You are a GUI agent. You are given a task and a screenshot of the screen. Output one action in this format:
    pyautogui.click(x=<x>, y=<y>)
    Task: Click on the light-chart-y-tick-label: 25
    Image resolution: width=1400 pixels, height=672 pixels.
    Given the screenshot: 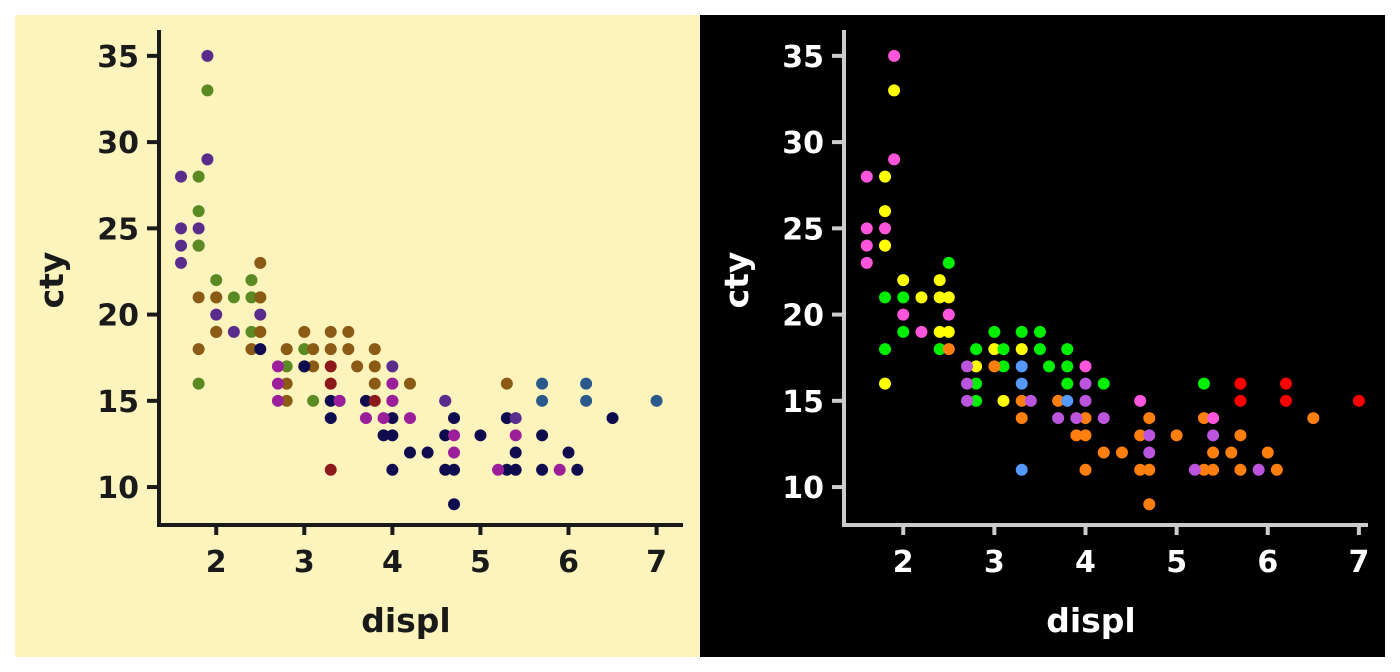 What is the action you would take?
    pyautogui.click(x=118, y=229)
    